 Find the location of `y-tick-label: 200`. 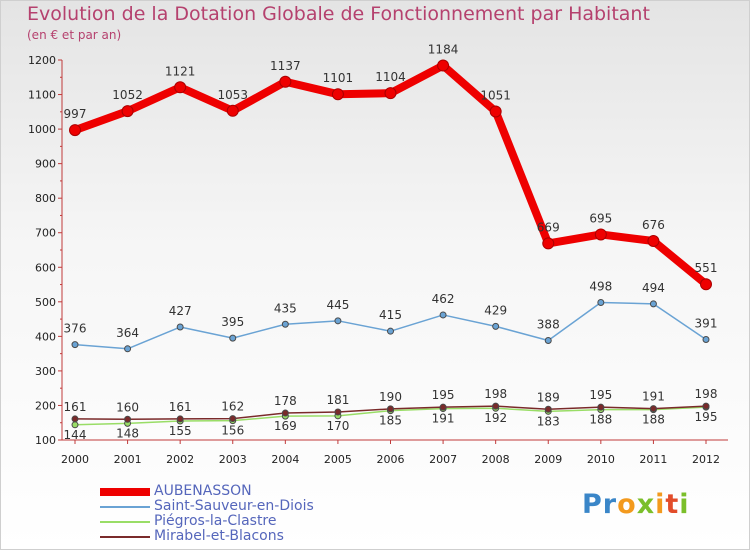

y-tick-label: 200 is located at coordinates (45, 405).